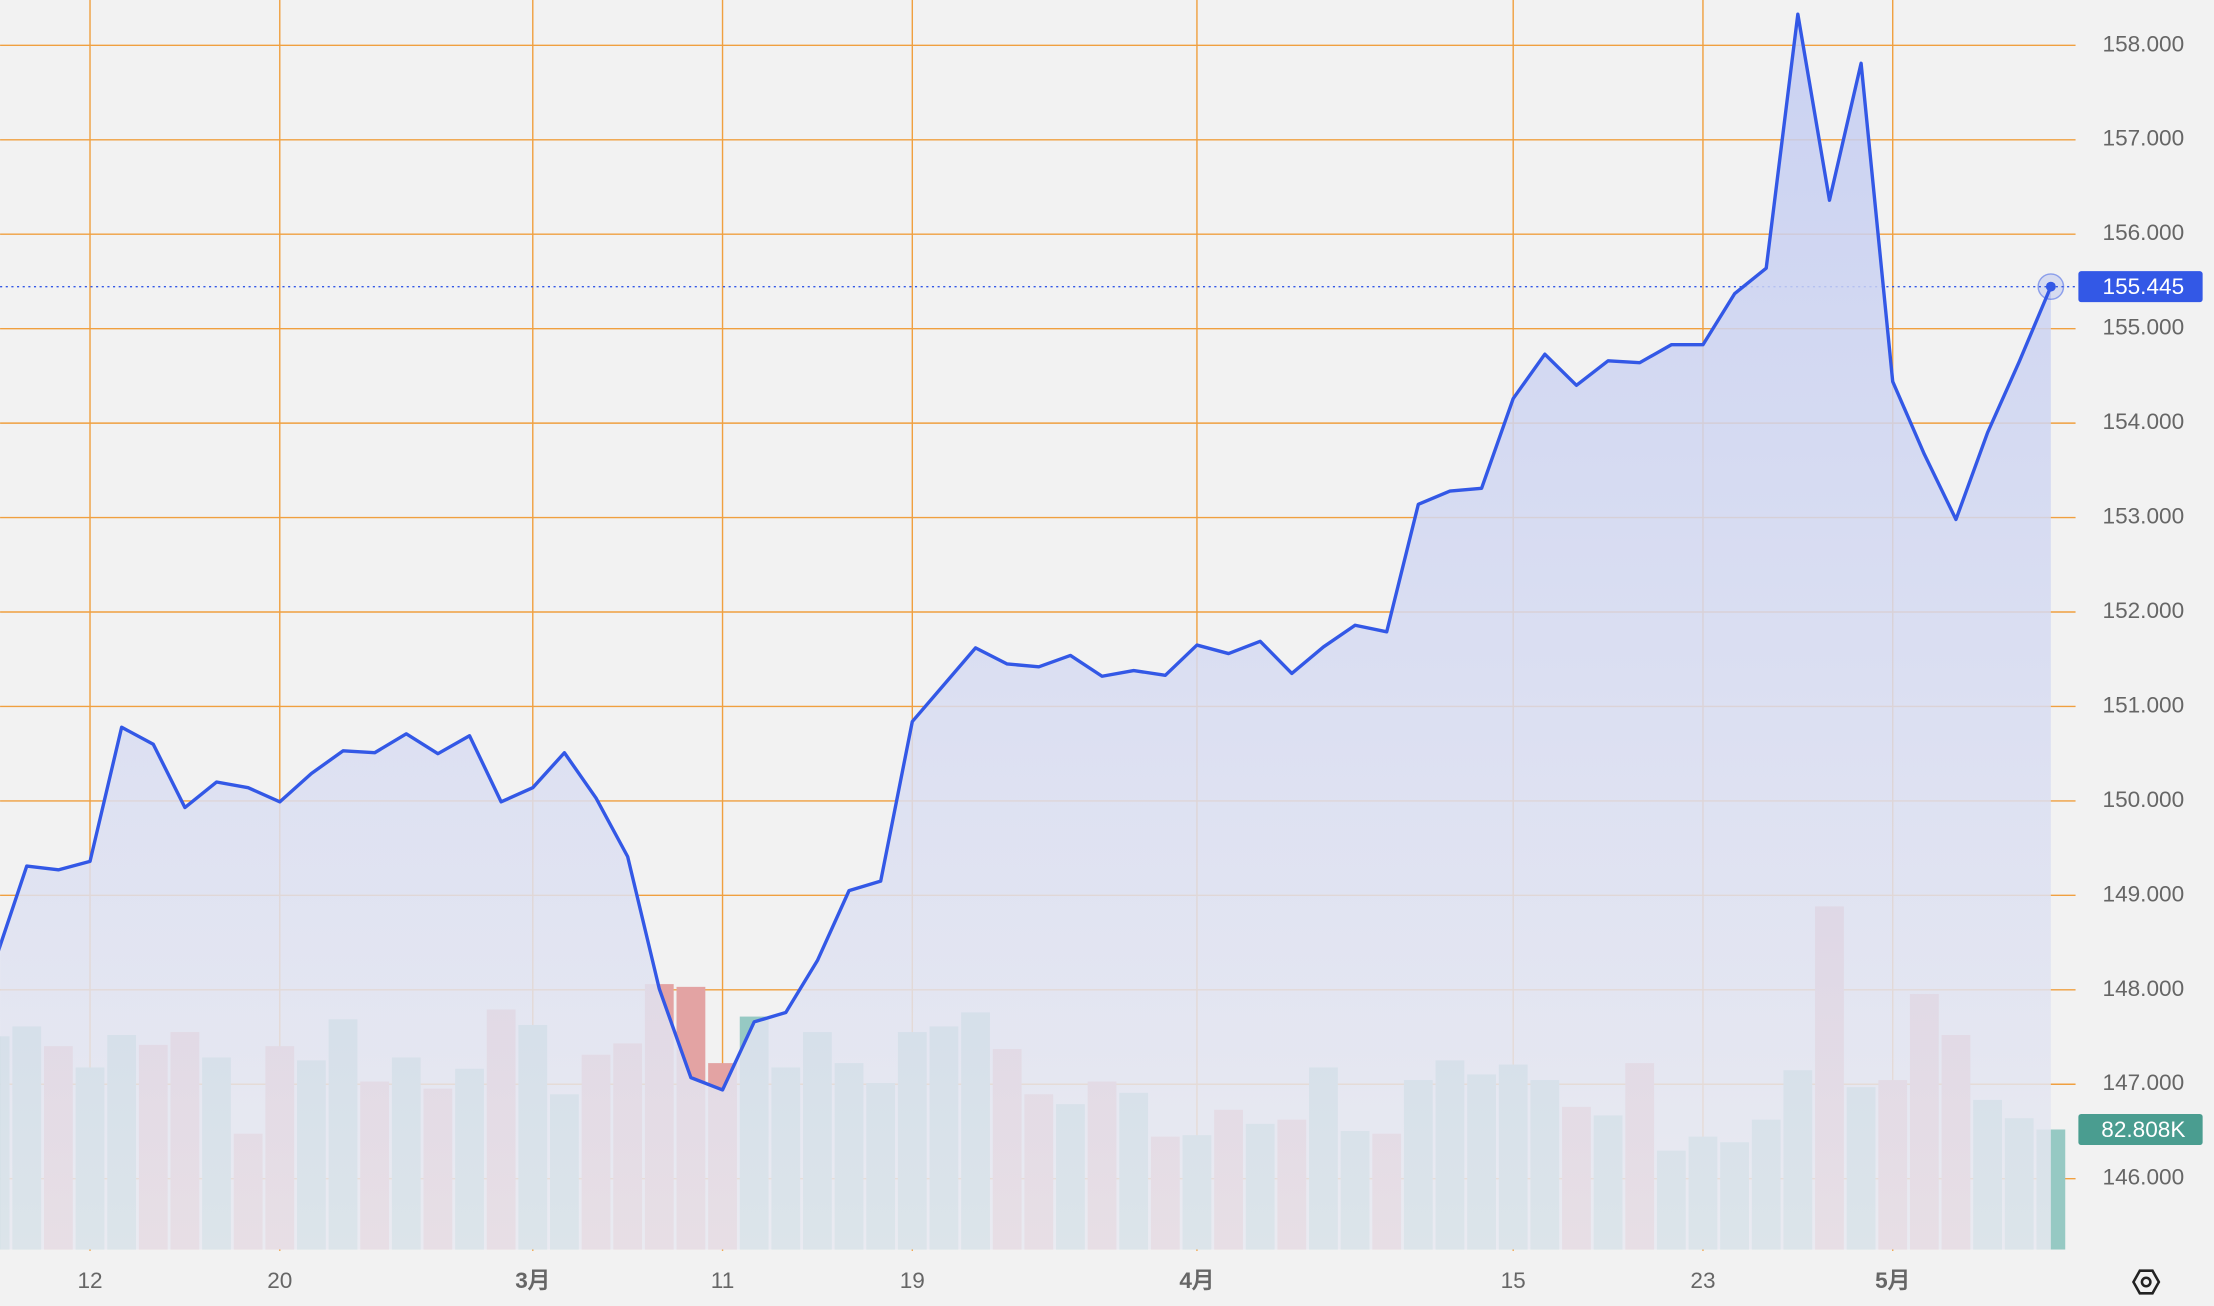 The height and width of the screenshot is (1306, 2214). I want to click on x-tick-label: 3月, so click(532, 1280).